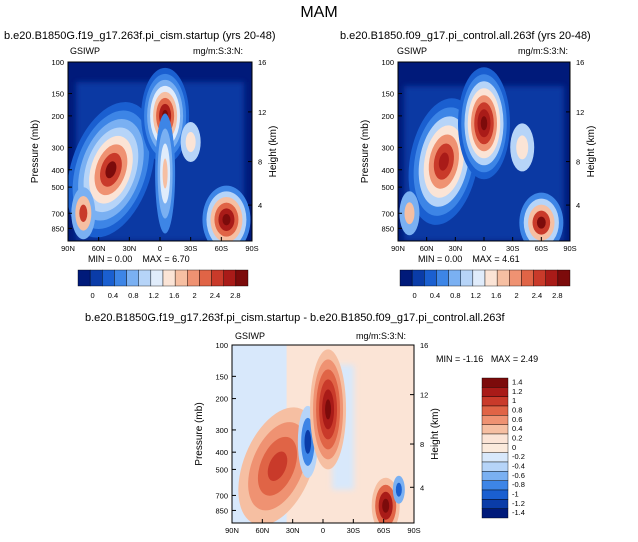  I want to click on colorbar-label: -0.6, so click(518, 475).